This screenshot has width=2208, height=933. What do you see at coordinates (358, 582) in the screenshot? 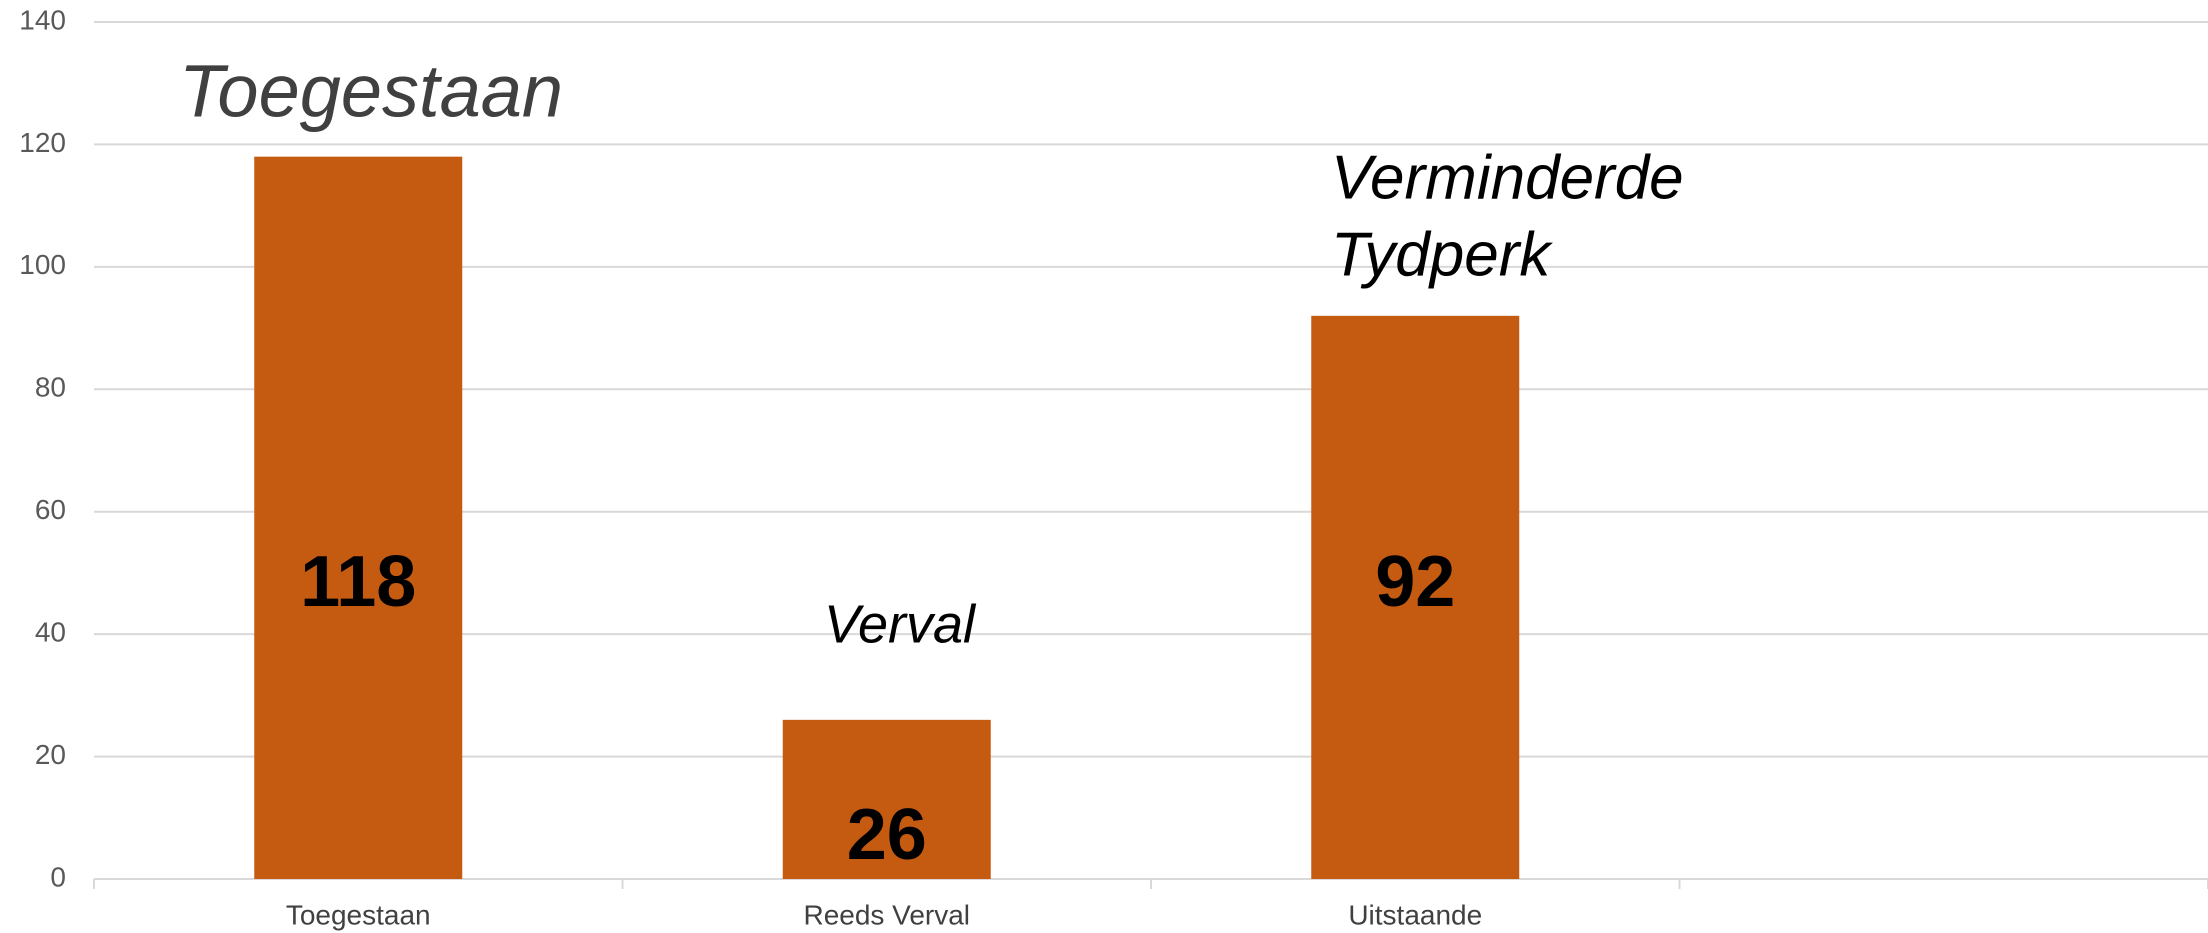
I see `data-label: 118` at bounding box center [358, 582].